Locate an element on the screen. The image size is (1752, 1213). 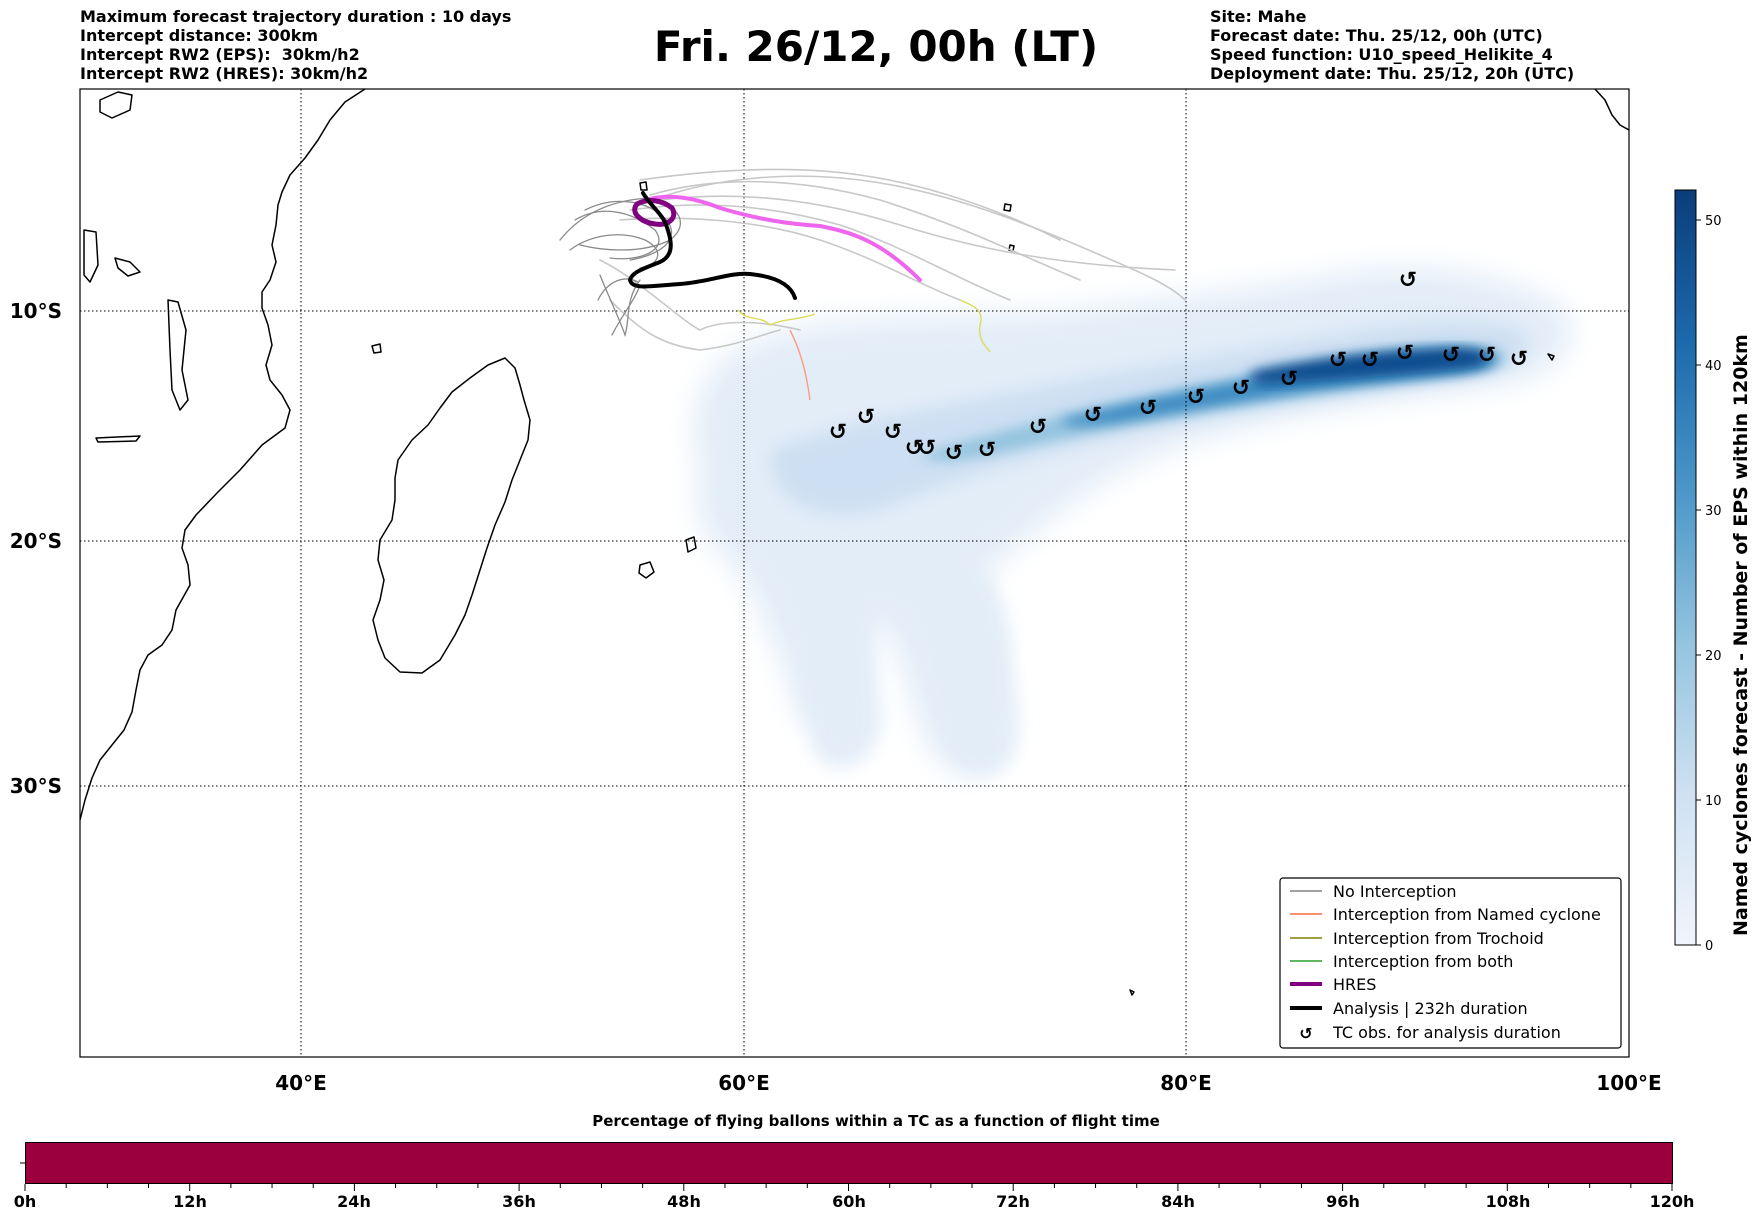
bottom-tick-label: 72h is located at coordinates (1013, 1201).